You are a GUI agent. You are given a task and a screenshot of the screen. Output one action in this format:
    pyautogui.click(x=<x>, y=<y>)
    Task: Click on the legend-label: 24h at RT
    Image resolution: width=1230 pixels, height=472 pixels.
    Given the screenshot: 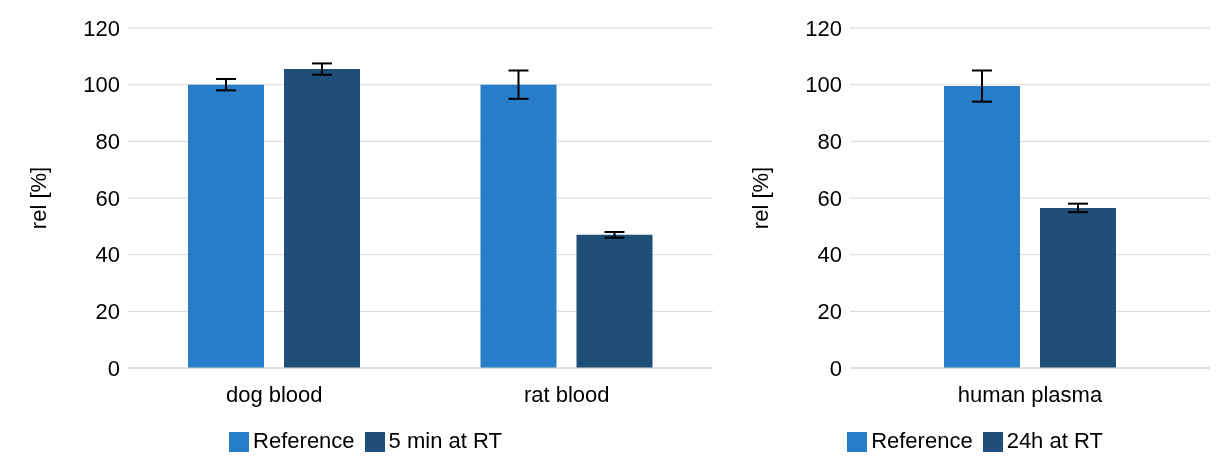 What is the action you would take?
    pyautogui.click(x=1054, y=440)
    